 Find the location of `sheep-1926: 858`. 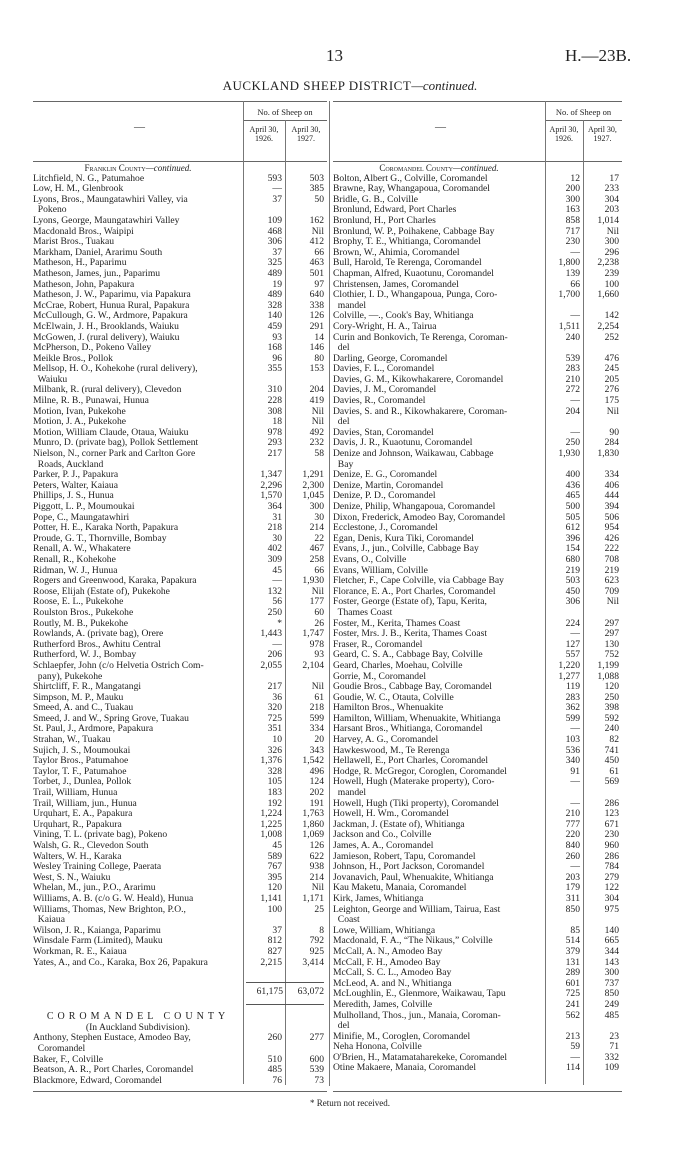

sheep-1926: 858 is located at coordinates (572, 220).